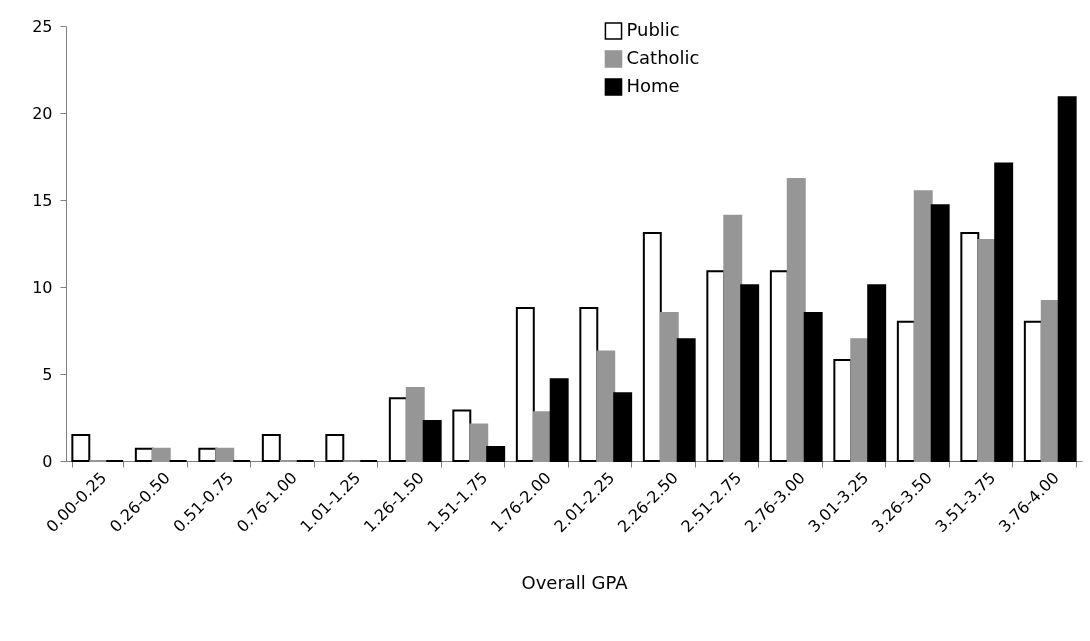  Describe the element at coordinates (42, 200) in the screenshot. I see `y-tick-label: 15` at that location.